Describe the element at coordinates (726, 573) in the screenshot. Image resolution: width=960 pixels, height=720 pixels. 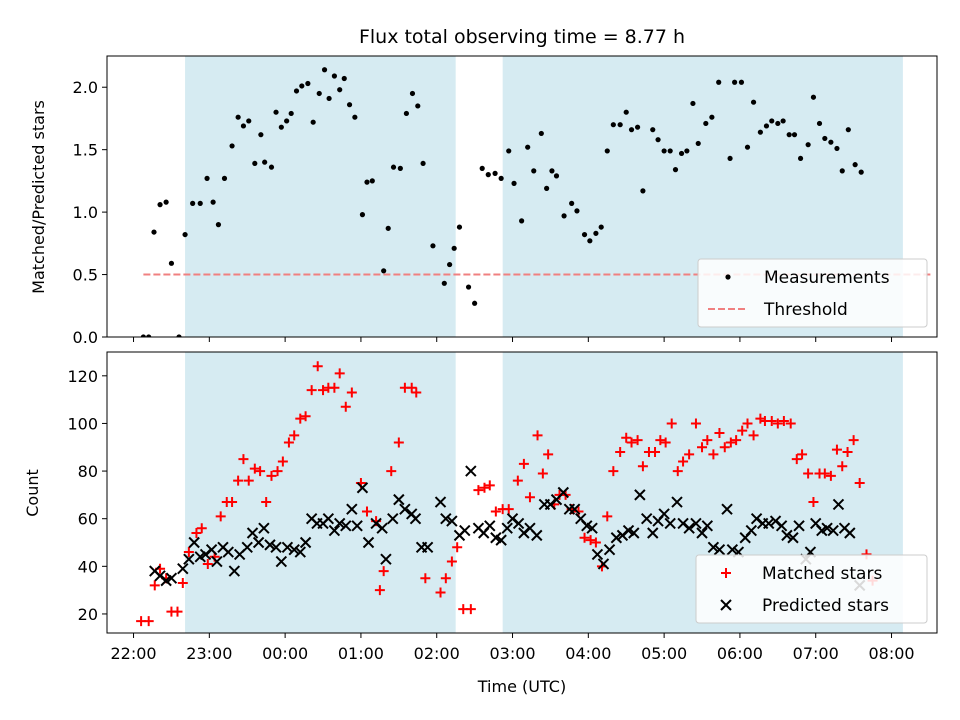
I see `legend-matched-marker` at that location.